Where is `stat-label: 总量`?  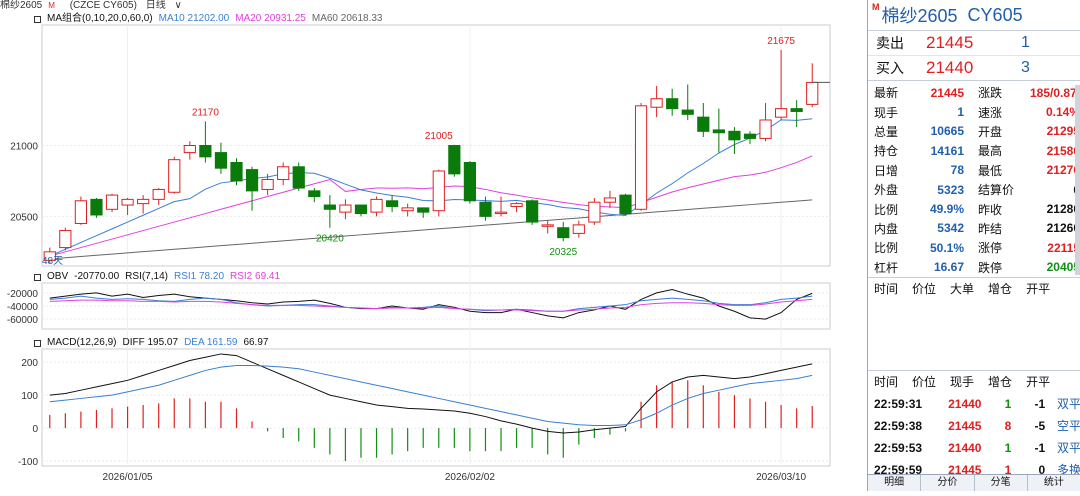 stat-label: 总量 is located at coordinates (886, 131).